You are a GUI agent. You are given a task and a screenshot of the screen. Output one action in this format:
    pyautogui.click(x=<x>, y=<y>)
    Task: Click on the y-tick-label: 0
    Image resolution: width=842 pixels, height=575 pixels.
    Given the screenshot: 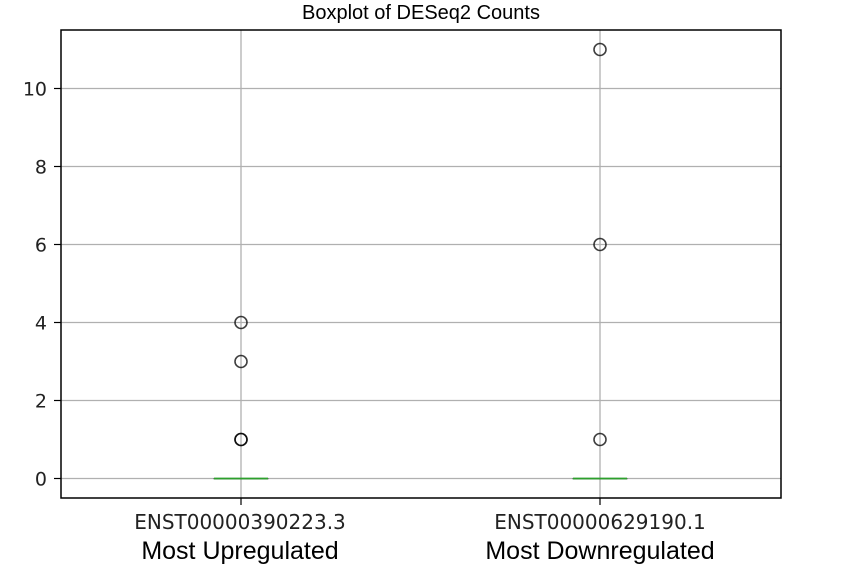 What is the action you would take?
    pyautogui.click(x=41, y=480)
    